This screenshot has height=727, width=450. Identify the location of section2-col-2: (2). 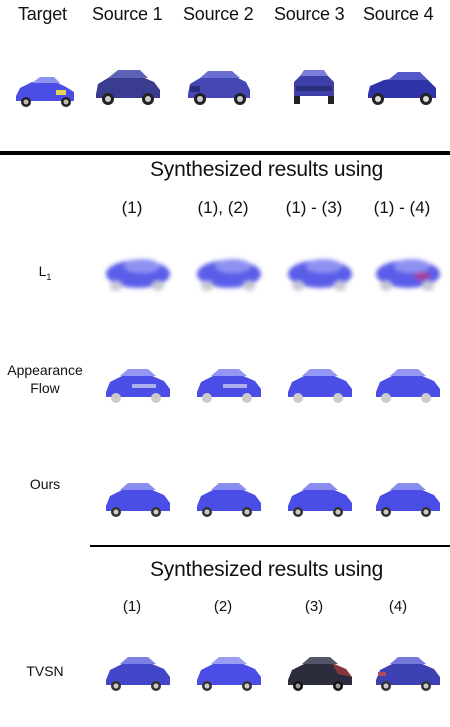
(223, 606).